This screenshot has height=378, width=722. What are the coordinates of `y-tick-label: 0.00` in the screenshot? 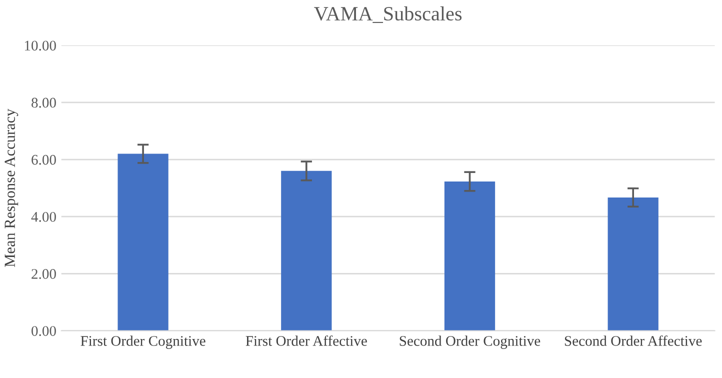 It's located at (44, 331).